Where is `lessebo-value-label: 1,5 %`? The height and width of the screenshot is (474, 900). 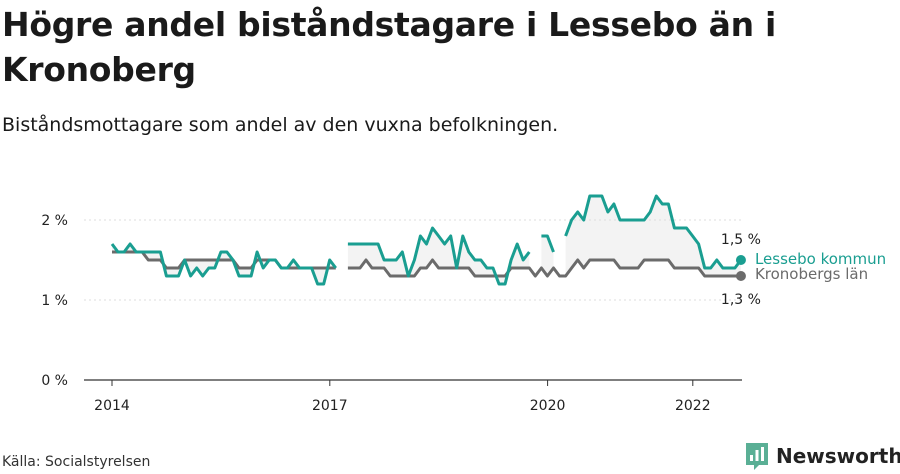 lessebo-value-label: 1,5 % is located at coordinates (741, 240).